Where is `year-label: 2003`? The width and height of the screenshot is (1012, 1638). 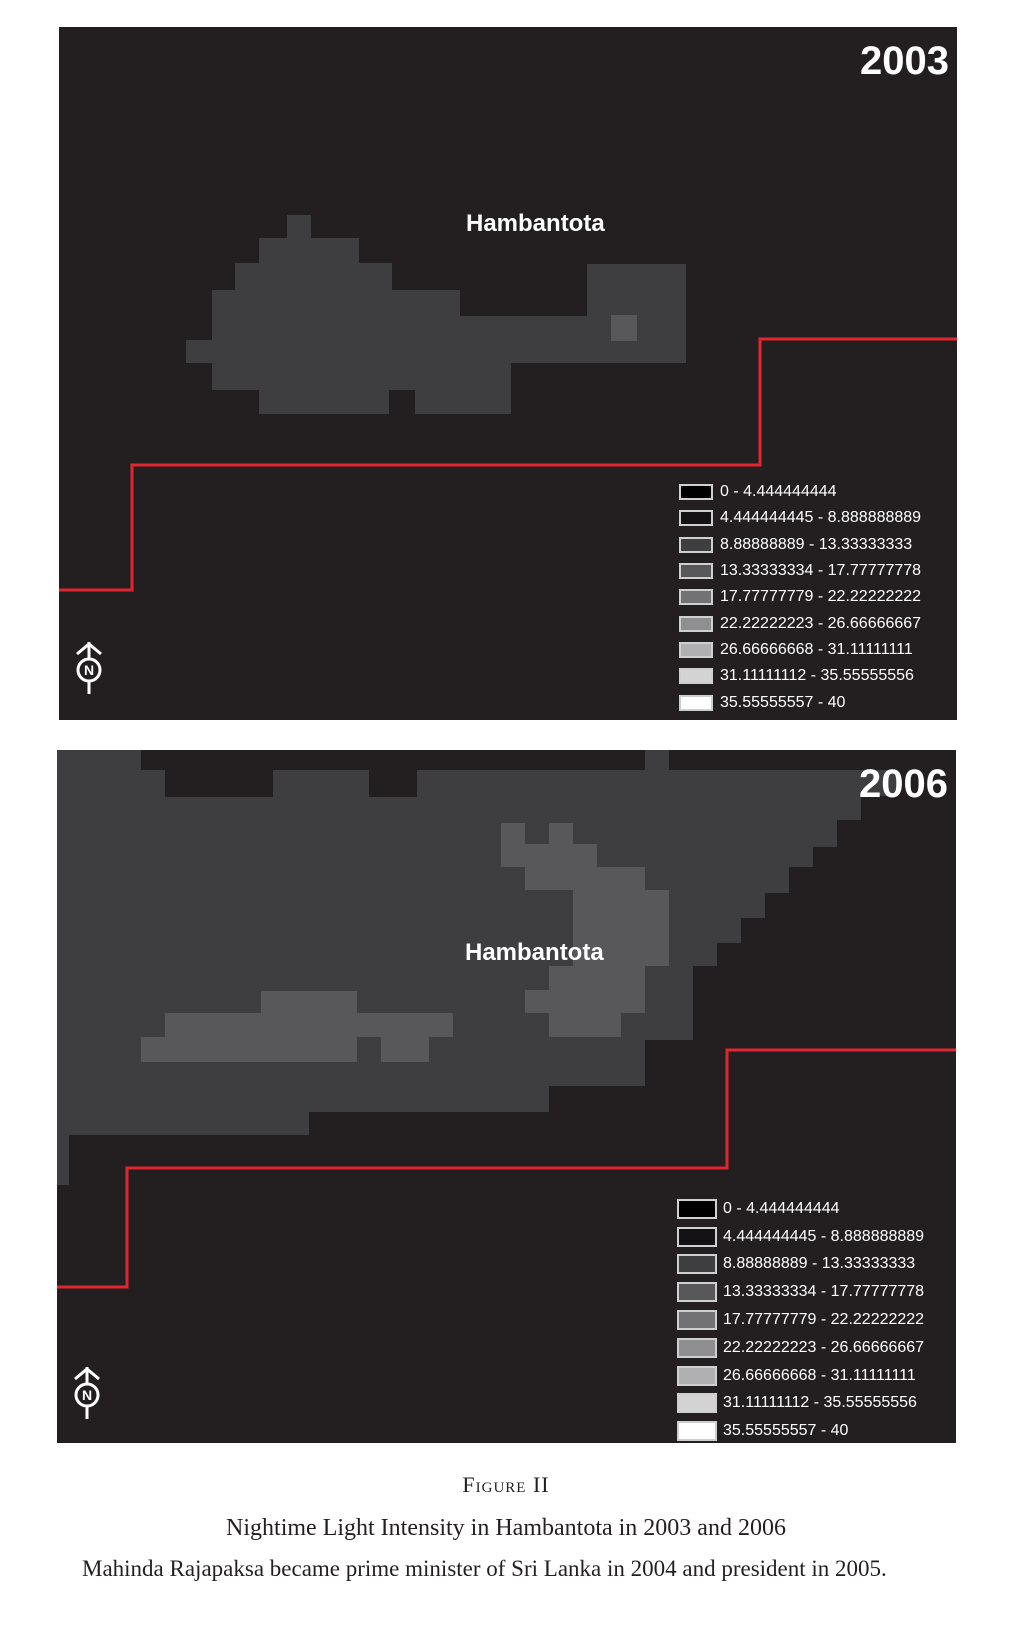
year-label: 2003 is located at coordinates (904, 61).